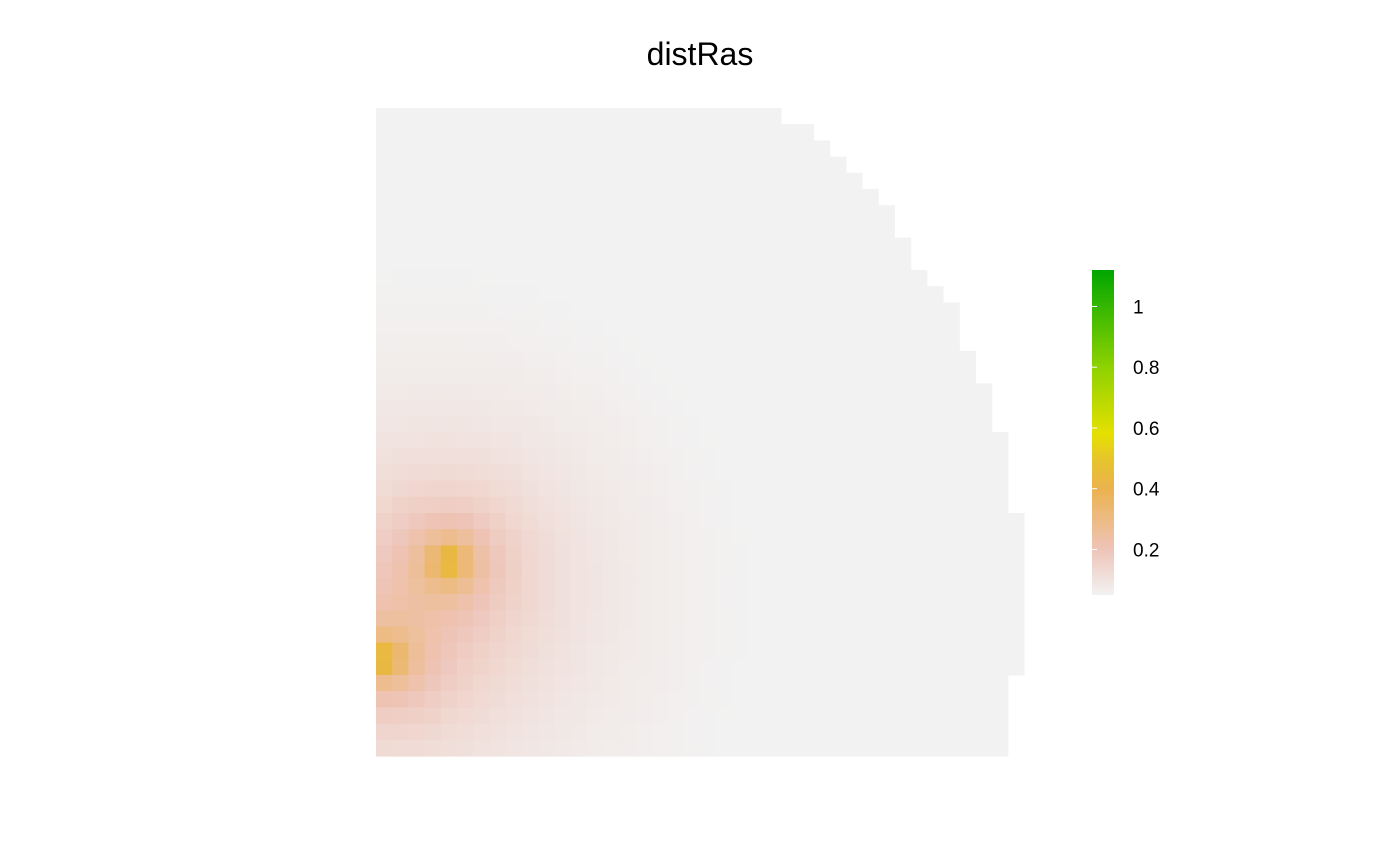 This screenshot has height=865, width=1400. What do you see at coordinates (1138, 307) in the screenshot?
I see `legend-tick-label: 1` at bounding box center [1138, 307].